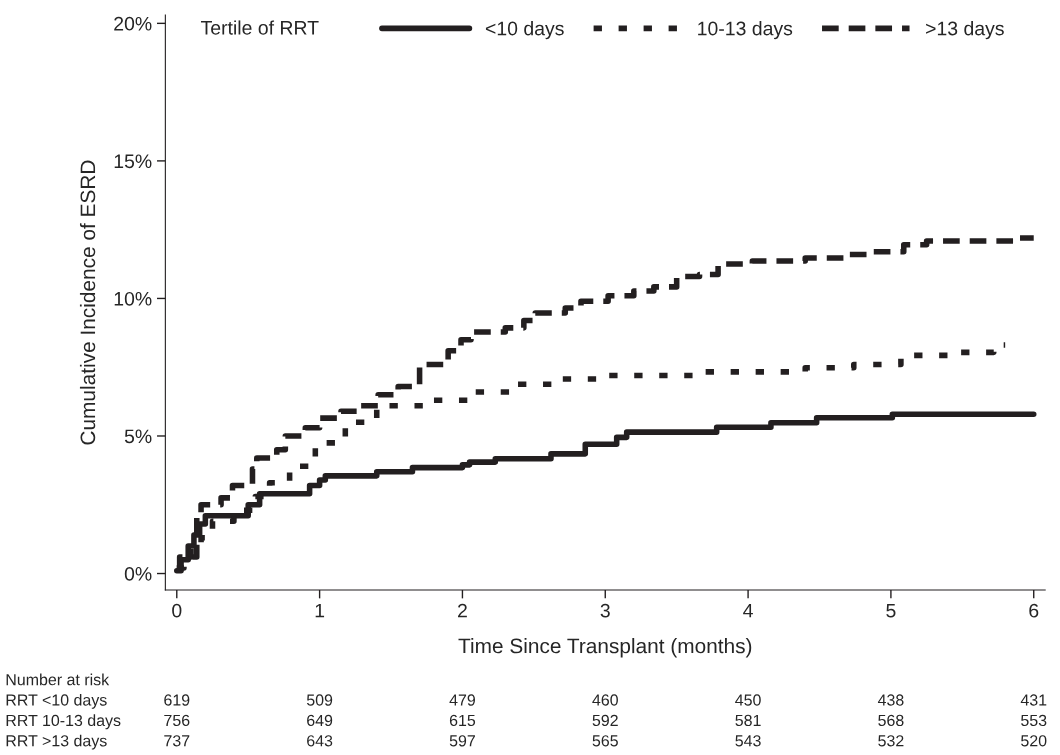 This screenshot has width=1060, height=755. What do you see at coordinates (965, 30) in the screenshot?
I see `legend-label: >13 days` at bounding box center [965, 30].